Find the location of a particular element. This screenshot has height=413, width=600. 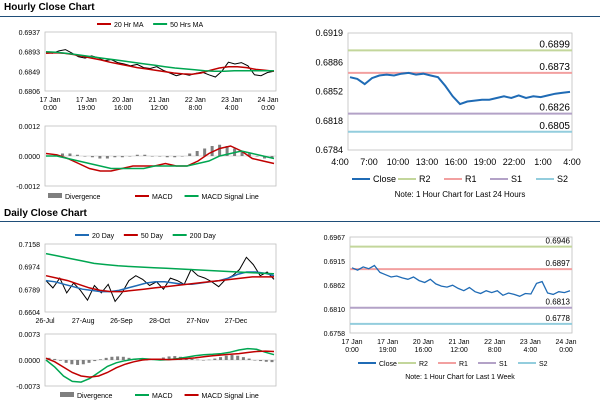

daily-pivot-xtick-time: 16:00 is located at coordinates (424, 350).